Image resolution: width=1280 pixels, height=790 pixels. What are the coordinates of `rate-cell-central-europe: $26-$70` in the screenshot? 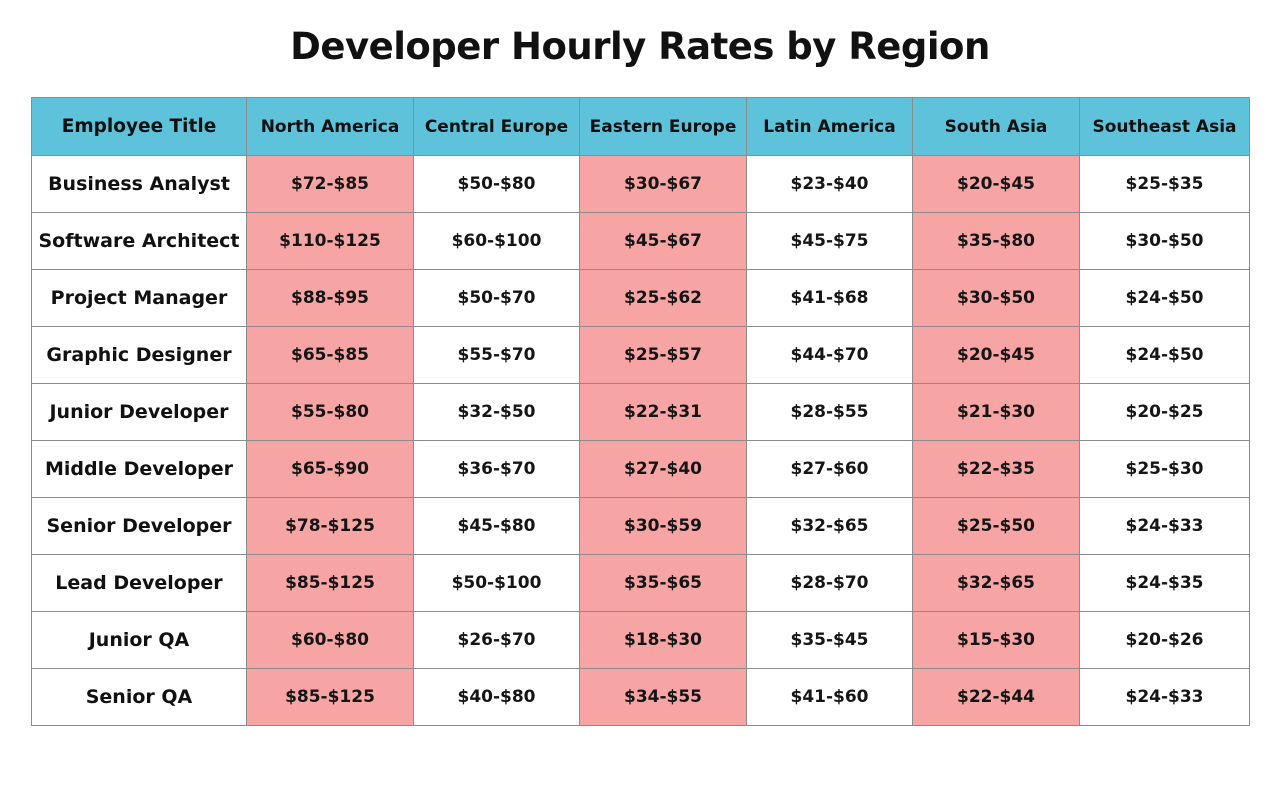 It's located at (496, 640).